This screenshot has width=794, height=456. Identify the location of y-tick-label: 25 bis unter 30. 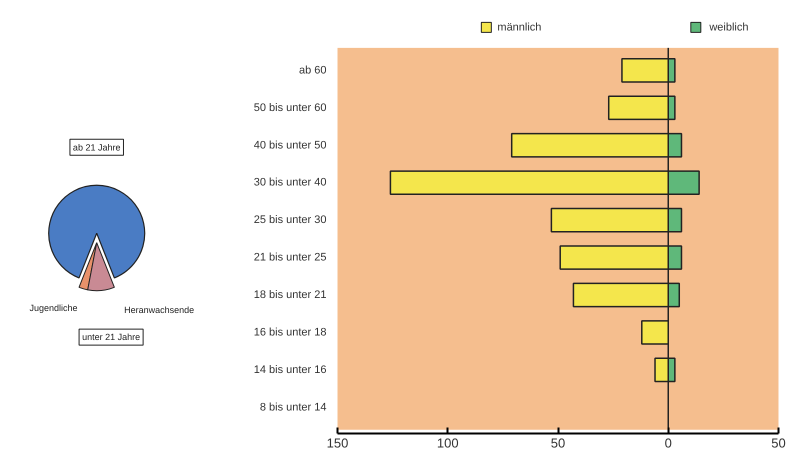
(290, 220).